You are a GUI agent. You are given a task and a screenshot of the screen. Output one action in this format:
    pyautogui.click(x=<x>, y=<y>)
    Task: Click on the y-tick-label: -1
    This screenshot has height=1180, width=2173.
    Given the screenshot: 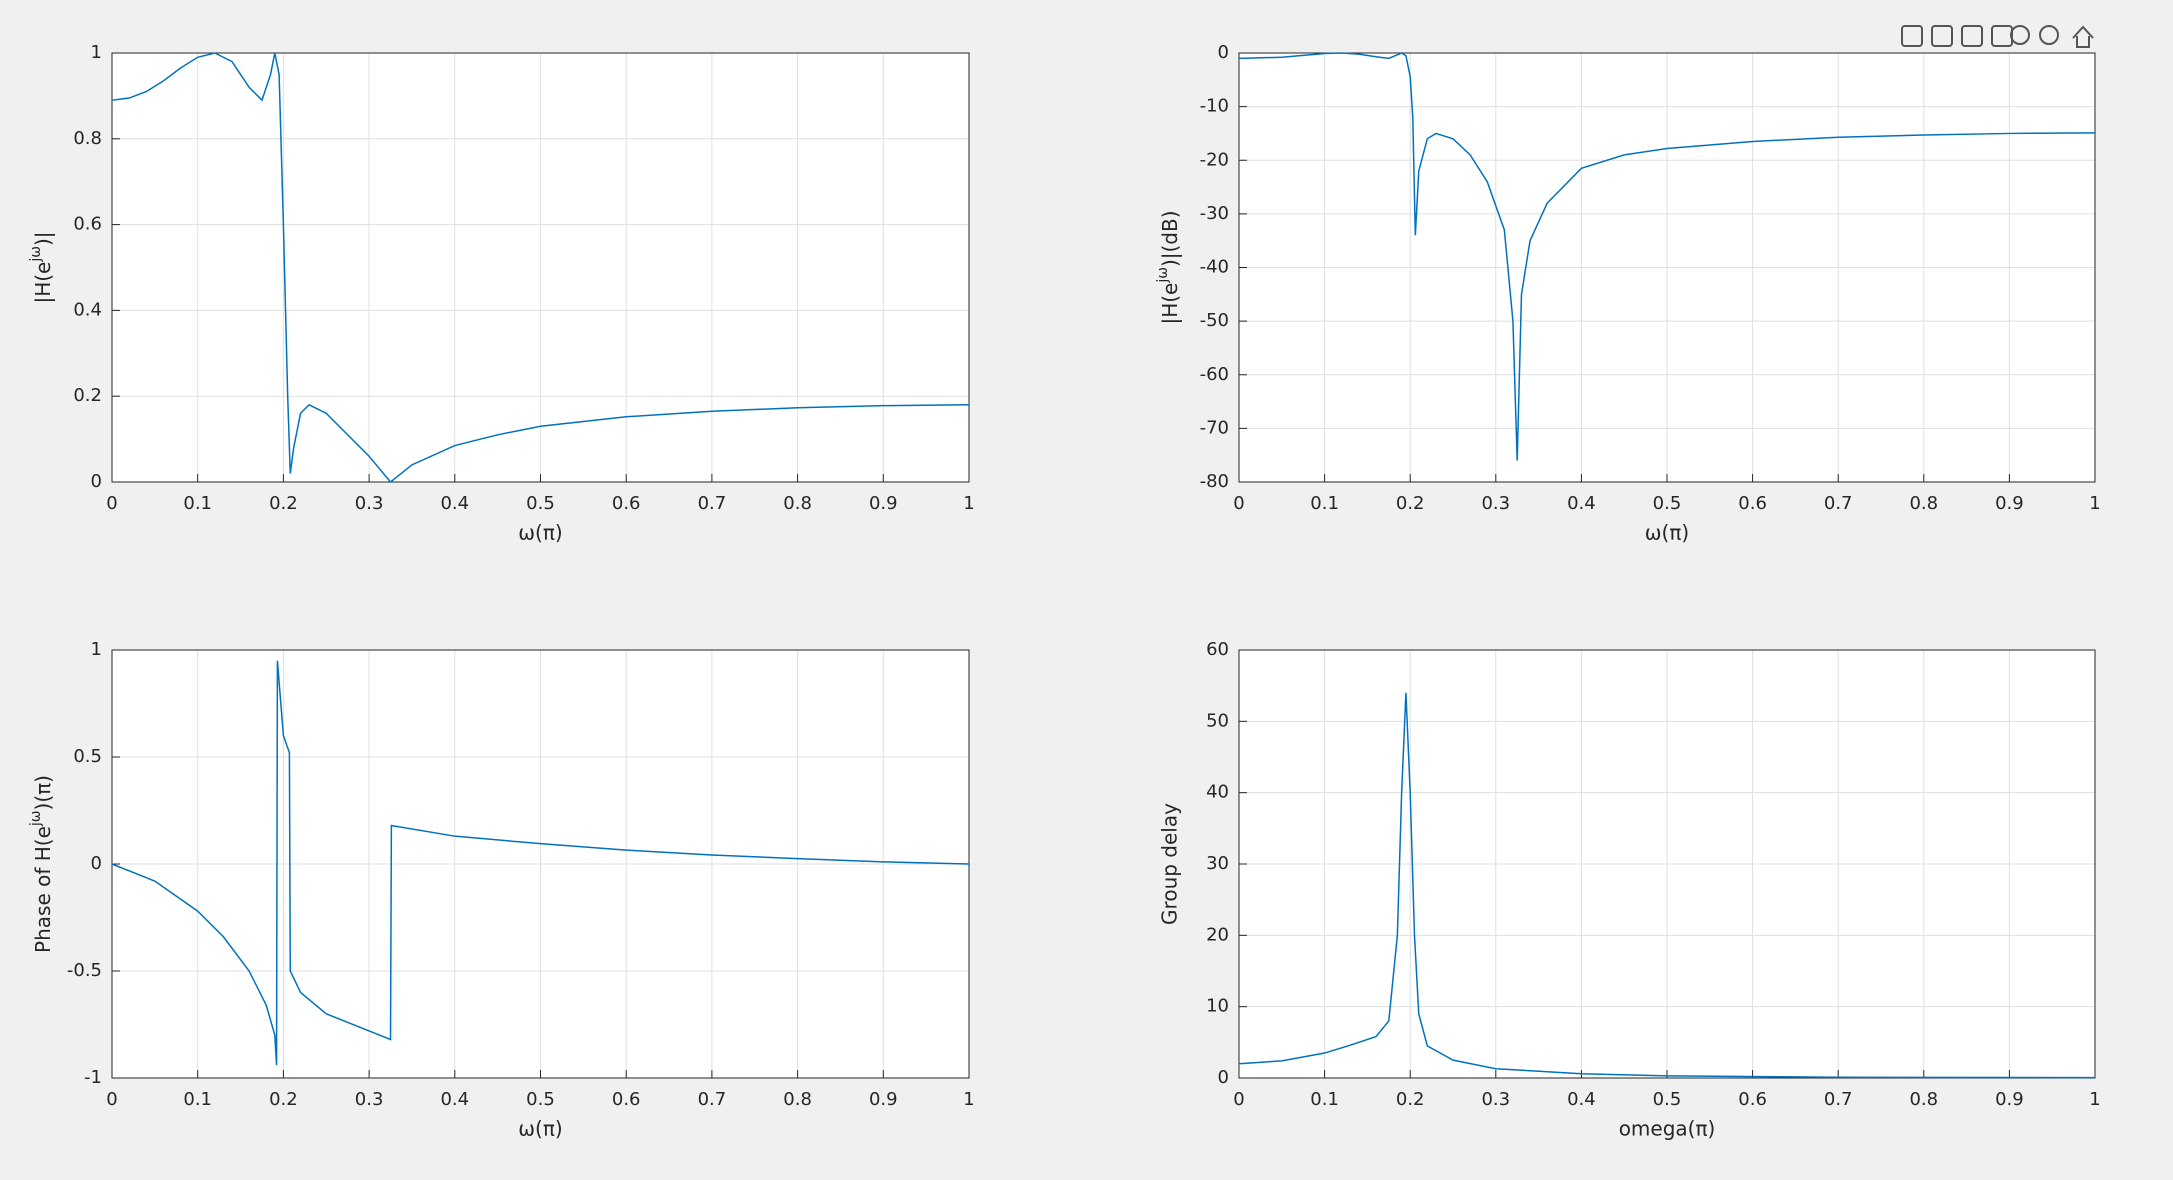 What is the action you would take?
    pyautogui.click(x=93, y=1077)
    